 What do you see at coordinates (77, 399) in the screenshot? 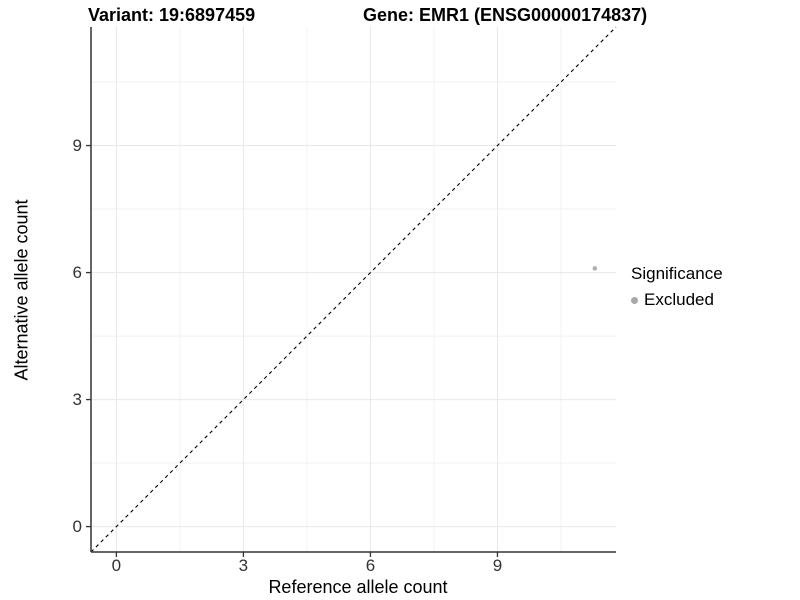
I see `y-tick-label: 3` at bounding box center [77, 399].